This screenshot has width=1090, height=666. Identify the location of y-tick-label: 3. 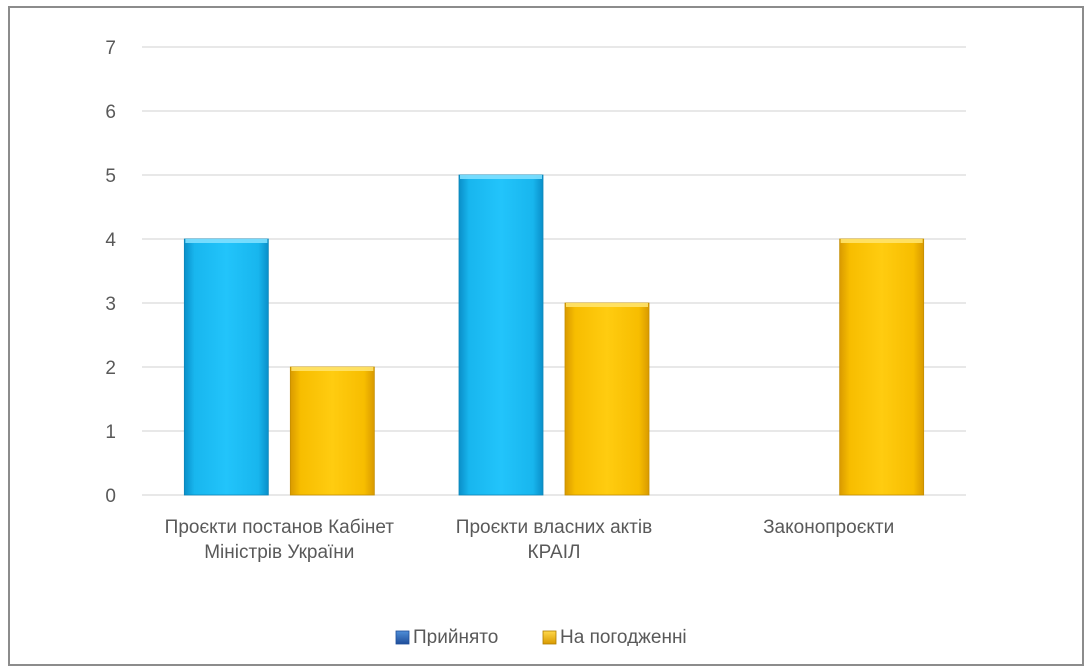
(110, 304).